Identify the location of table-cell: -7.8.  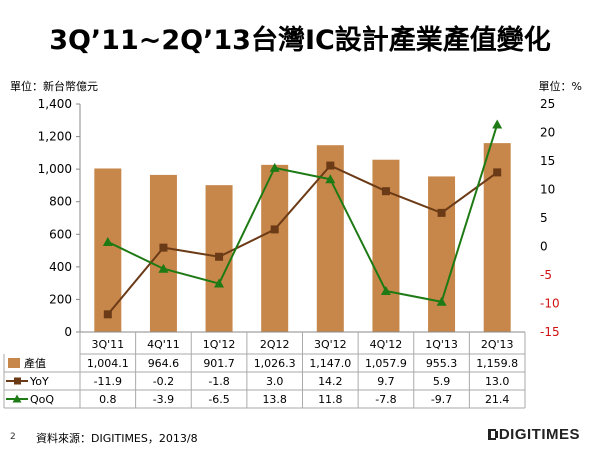
(385, 399).